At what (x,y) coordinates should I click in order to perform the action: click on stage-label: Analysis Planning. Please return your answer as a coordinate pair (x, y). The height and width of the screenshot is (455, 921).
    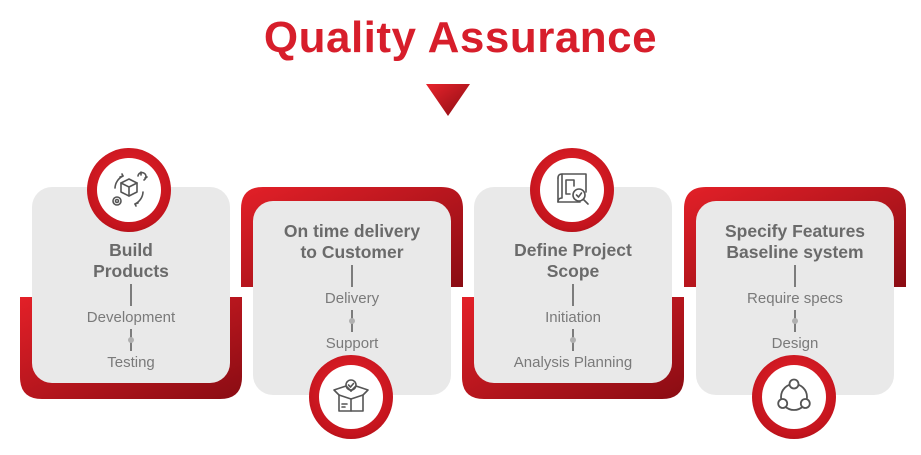
    Looking at the image, I should click on (573, 362).